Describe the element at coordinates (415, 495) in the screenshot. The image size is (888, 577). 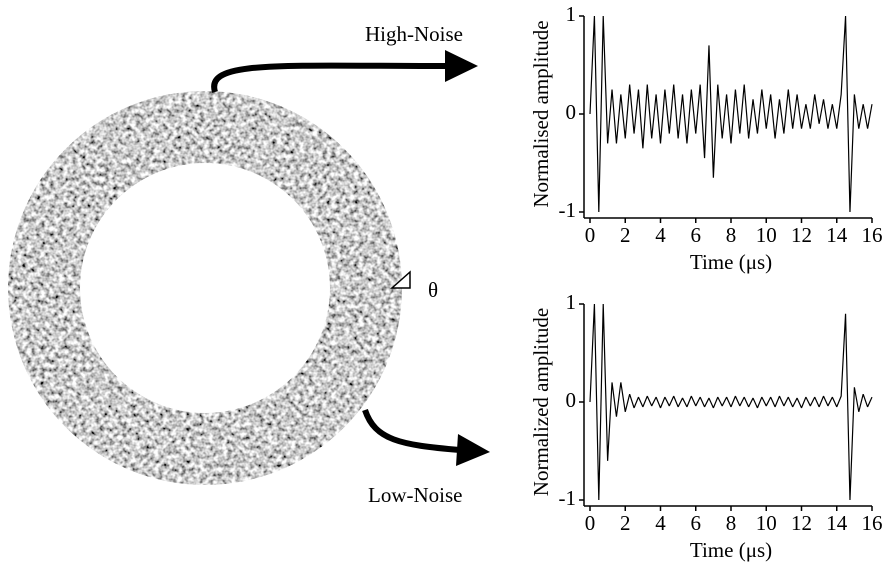
I see `low-noise-label: Low-Noise` at that location.